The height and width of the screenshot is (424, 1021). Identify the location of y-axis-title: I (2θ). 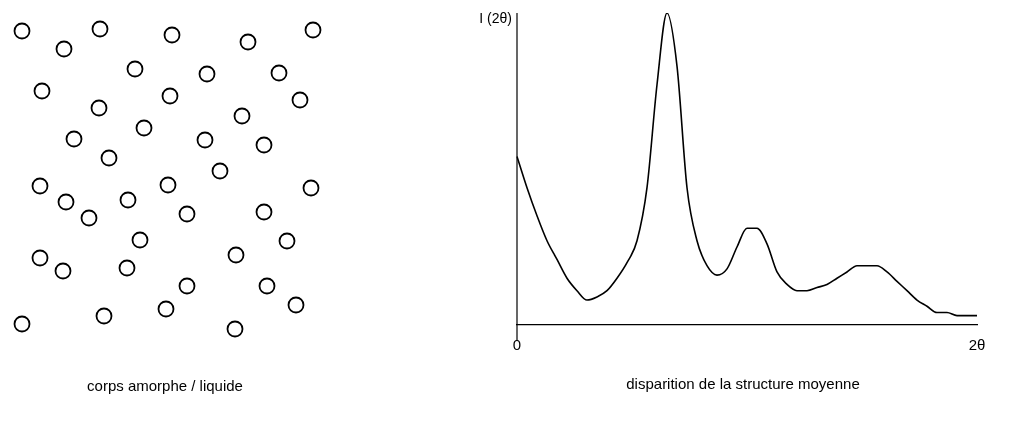
(495, 17).